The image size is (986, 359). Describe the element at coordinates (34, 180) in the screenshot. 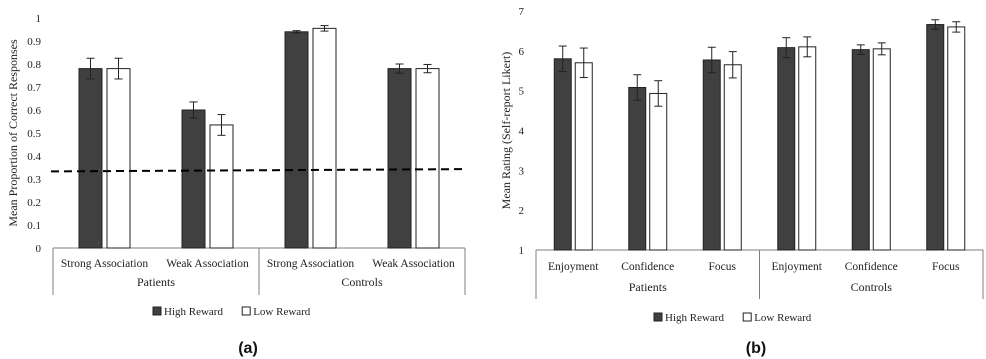

I see `y-tick-label: 0.3` at that location.